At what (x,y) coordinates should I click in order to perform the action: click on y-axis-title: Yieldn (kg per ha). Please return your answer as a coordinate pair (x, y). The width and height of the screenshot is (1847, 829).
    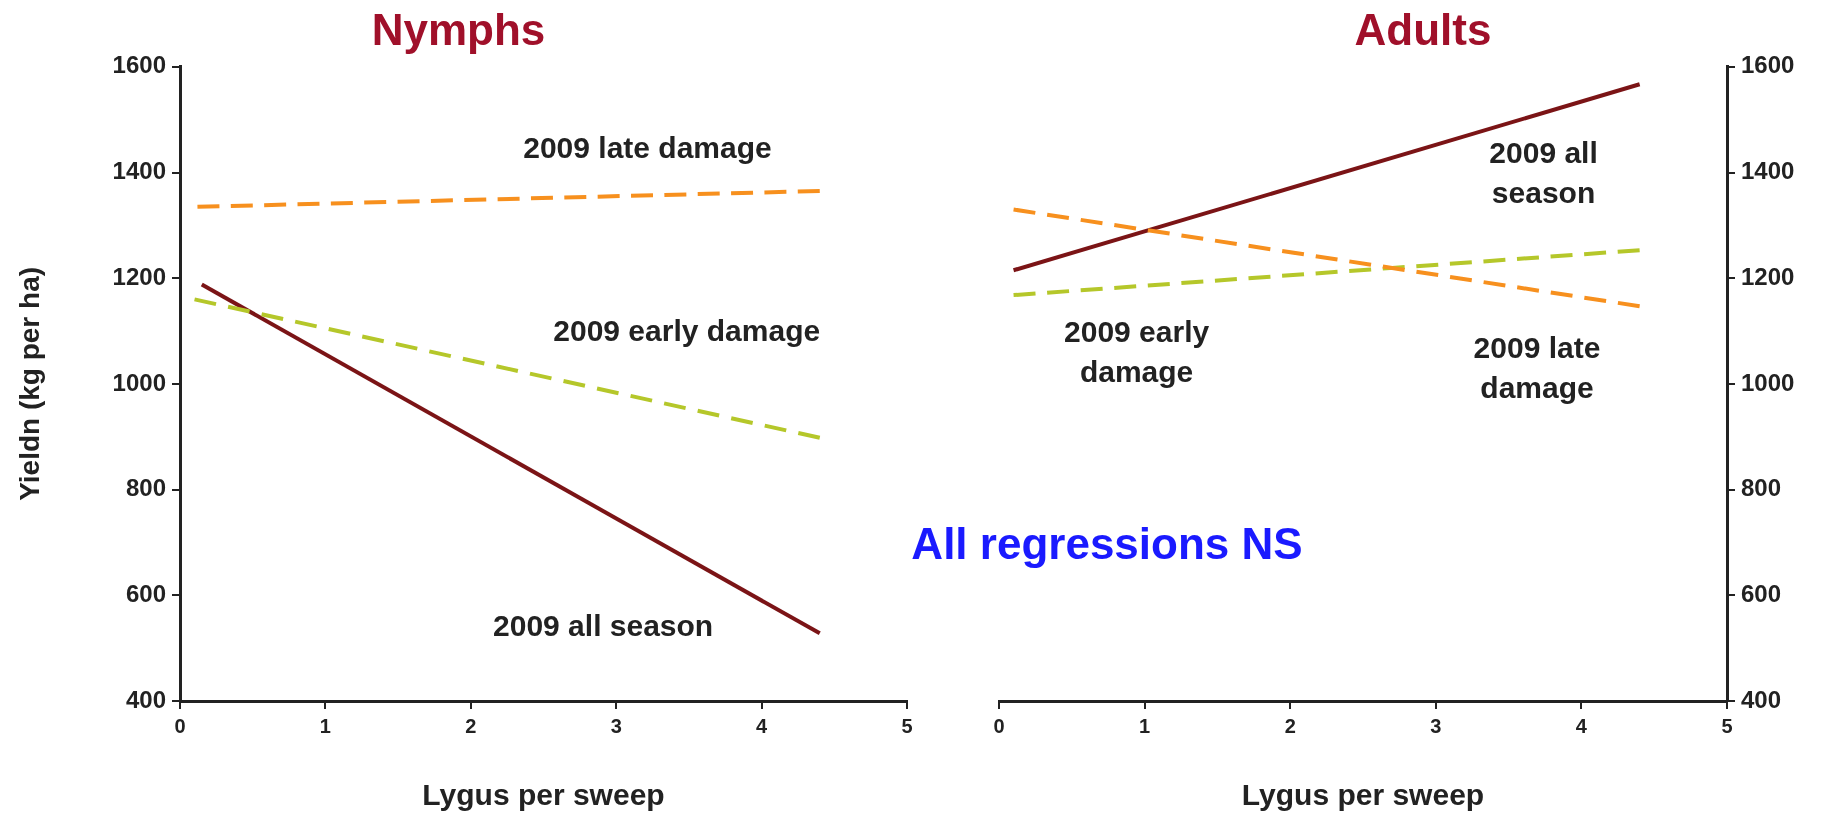
    Looking at the image, I should click on (29, 383).